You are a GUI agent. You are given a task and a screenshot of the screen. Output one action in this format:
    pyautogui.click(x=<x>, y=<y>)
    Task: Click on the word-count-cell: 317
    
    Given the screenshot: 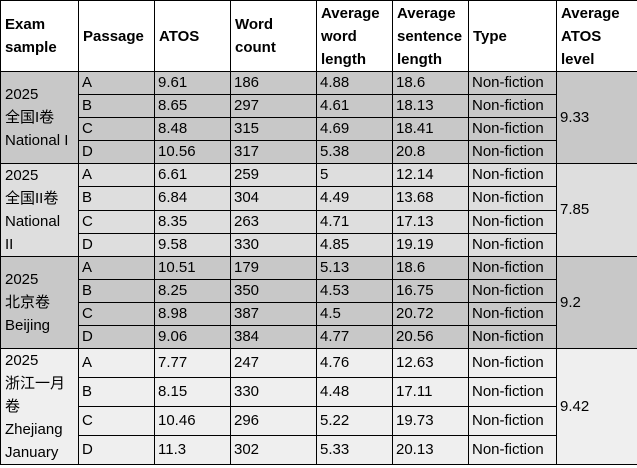 What is the action you would take?
    pyautogui.click(x=273, y=152)
    